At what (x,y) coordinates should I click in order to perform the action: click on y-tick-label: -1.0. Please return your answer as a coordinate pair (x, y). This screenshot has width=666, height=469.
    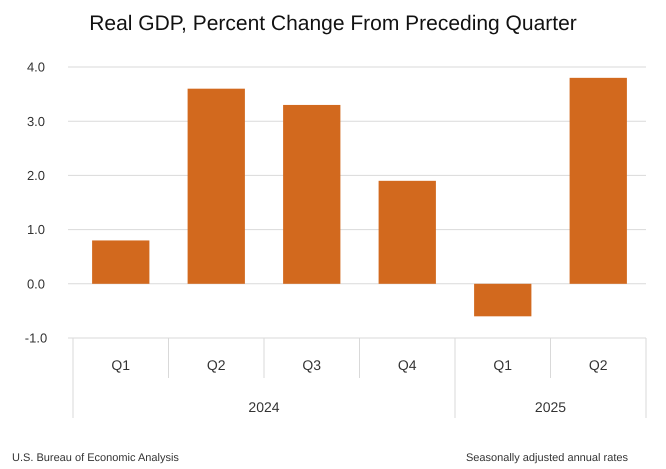
    Looking at the image, I should click on (36, 338).